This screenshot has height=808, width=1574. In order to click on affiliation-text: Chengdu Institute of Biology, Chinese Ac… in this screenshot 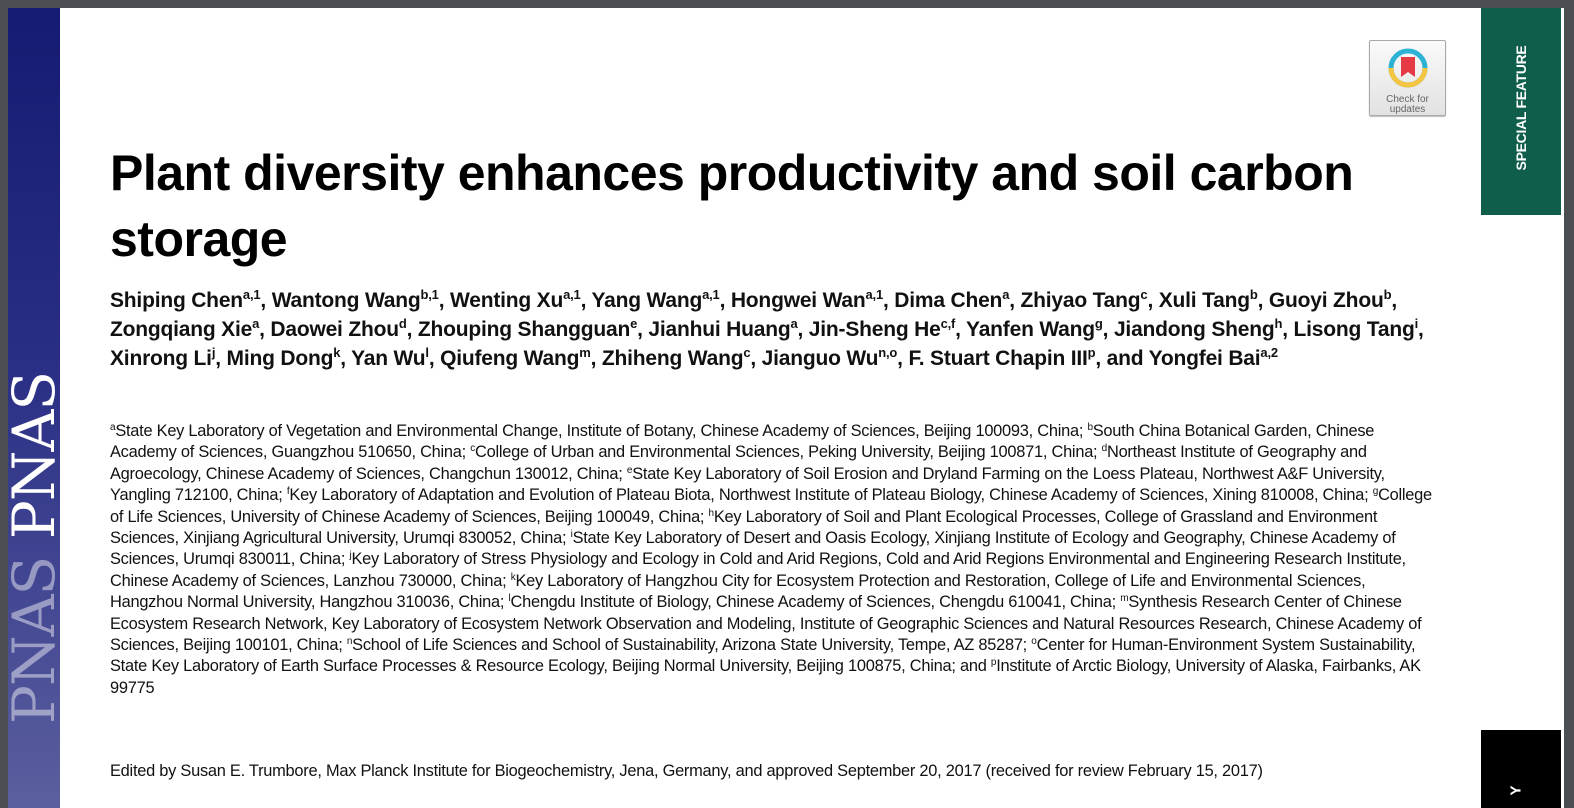, I will do `click(815, 602)`.